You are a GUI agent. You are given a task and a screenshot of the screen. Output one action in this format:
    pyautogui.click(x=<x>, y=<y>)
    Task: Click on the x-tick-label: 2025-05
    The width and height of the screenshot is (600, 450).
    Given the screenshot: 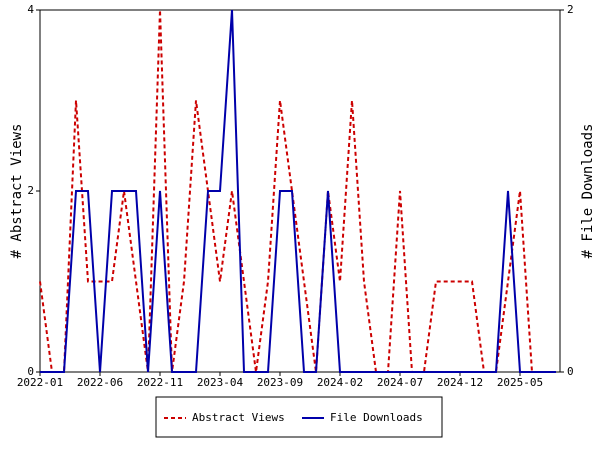 What is the action you would take?
    pyautogui.click(x=520, y=382)
    